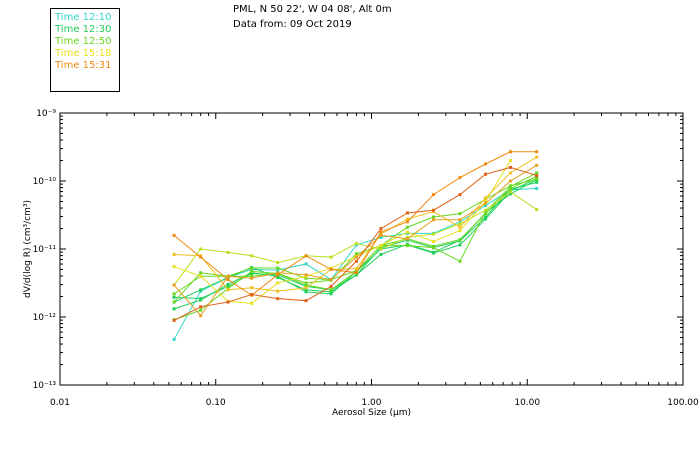  Describe the element at coordinates (46, 114) in the screenshot. I see `y-tick-label: 10⁻⁹` at that location.